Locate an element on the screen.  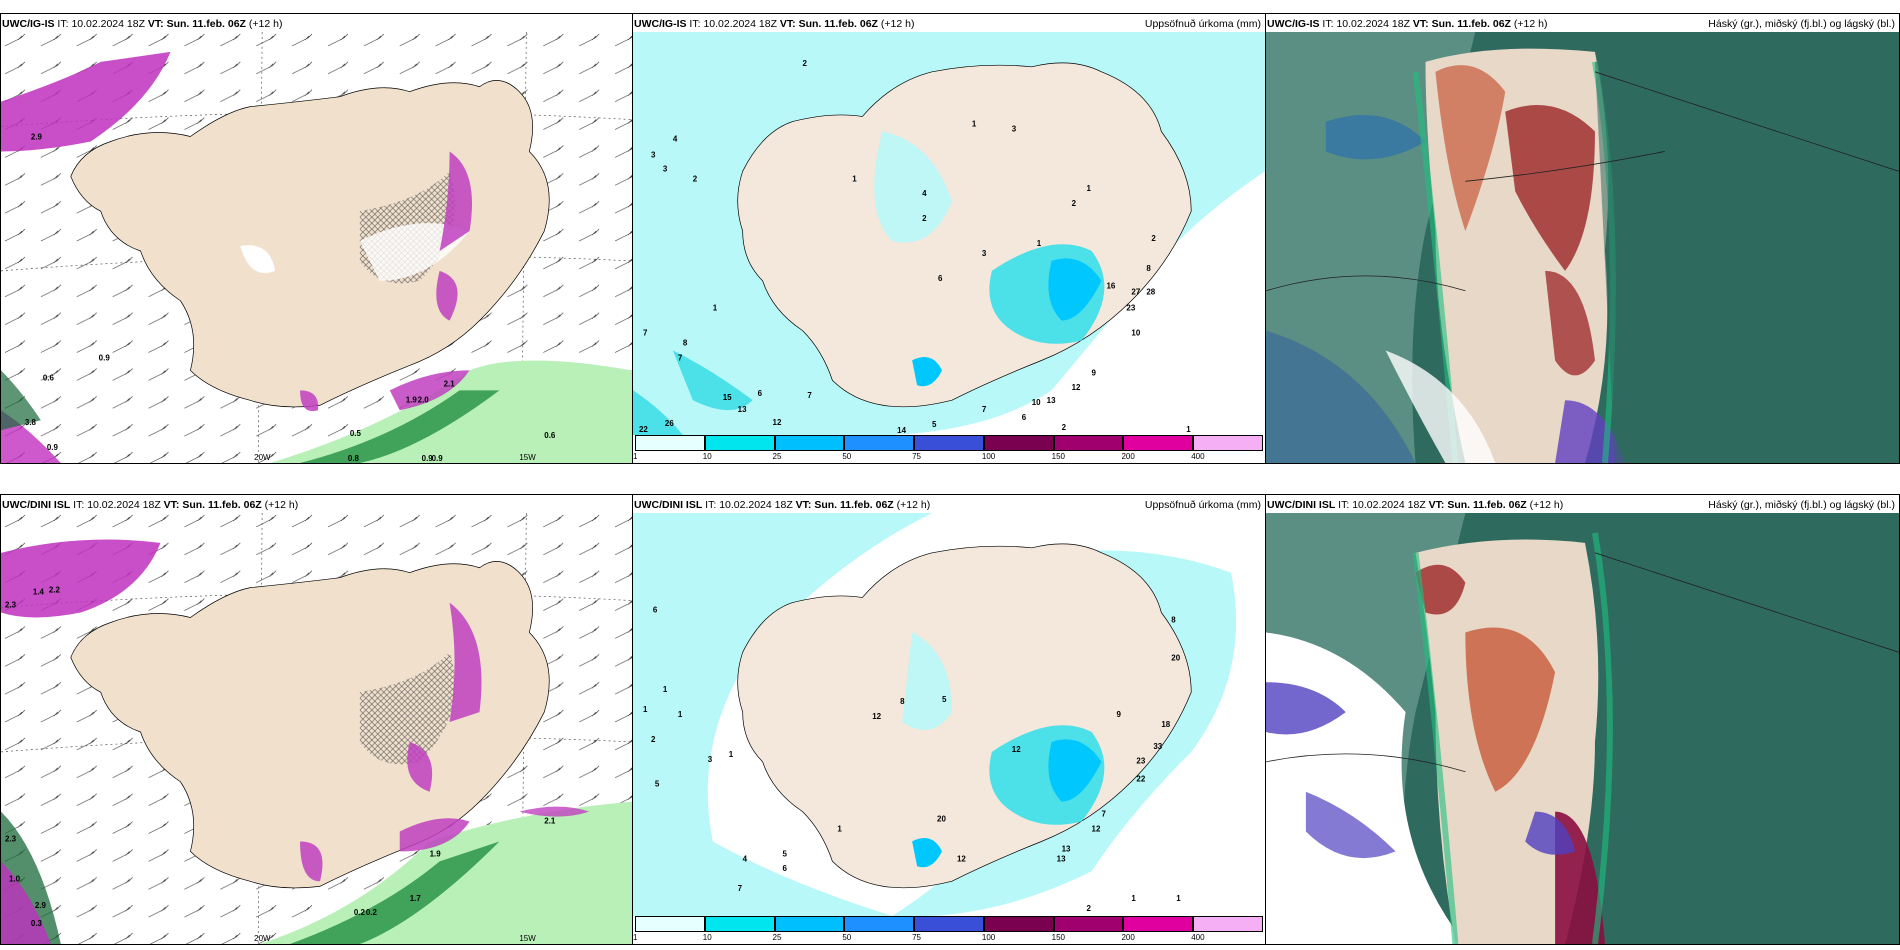
svg-text: 2.3 is located at coordinates (11, 838).